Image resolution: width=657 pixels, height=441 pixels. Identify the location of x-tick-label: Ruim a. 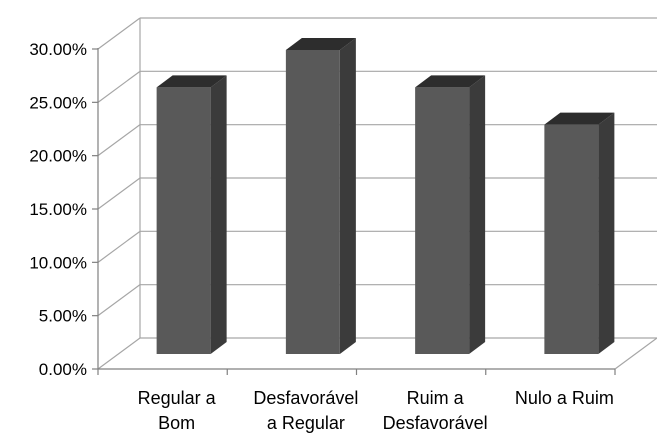
(436, 398).